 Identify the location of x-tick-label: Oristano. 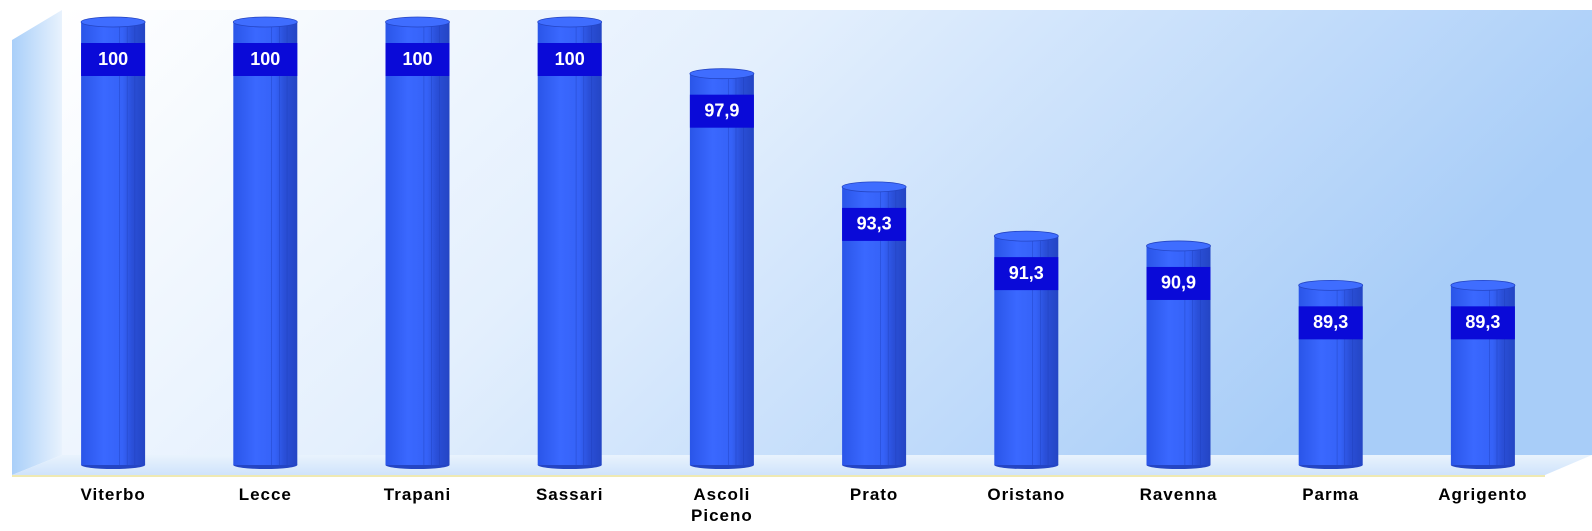
(1026, 494).